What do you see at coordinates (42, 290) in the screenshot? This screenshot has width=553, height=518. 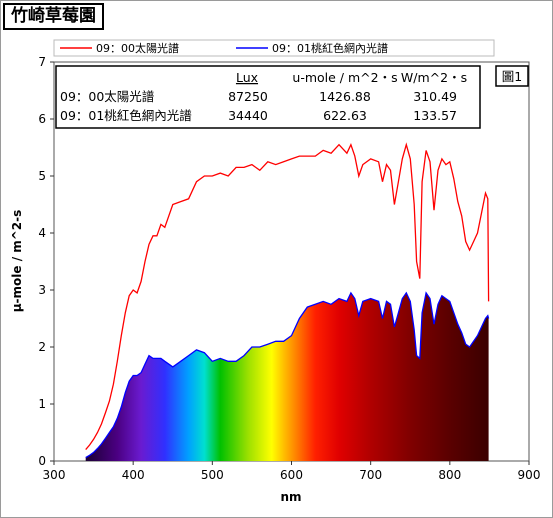 I see `y-tick-label-3: 3` at bounding box center [42, 290].